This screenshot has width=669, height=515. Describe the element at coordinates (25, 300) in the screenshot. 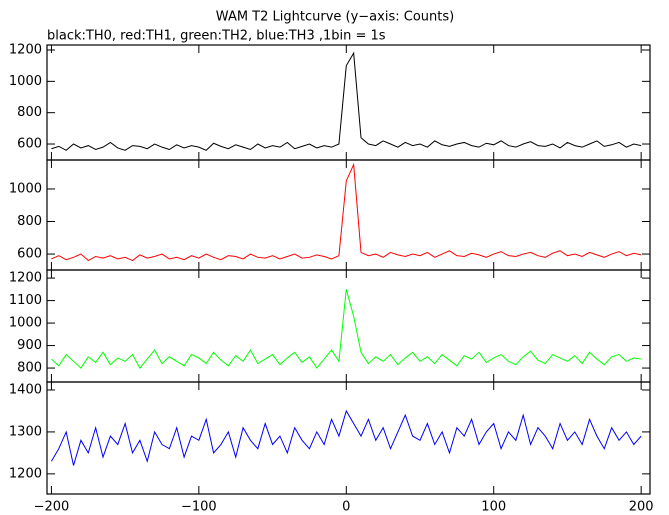

I see `y-tick-label: 1100` at that location.